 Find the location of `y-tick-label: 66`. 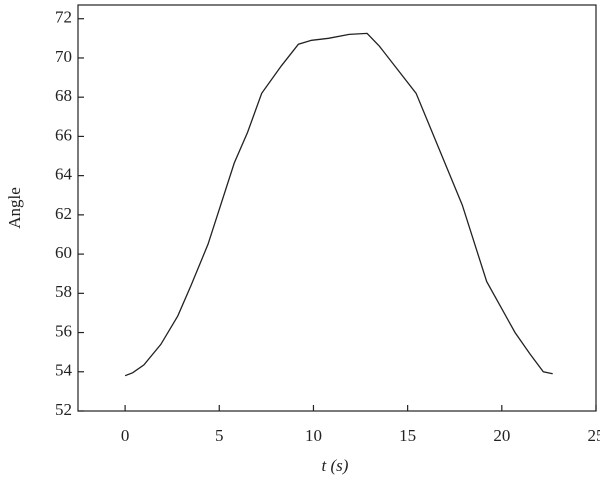

y-tick-label: 66 is located at coordinates (63, 134).